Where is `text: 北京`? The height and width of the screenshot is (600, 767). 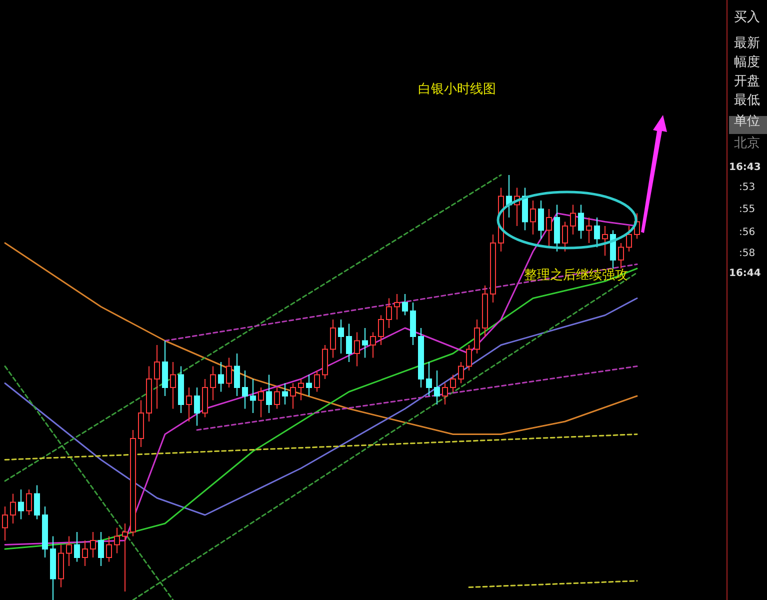
text: 北京 is located at coordinates (747, 143).